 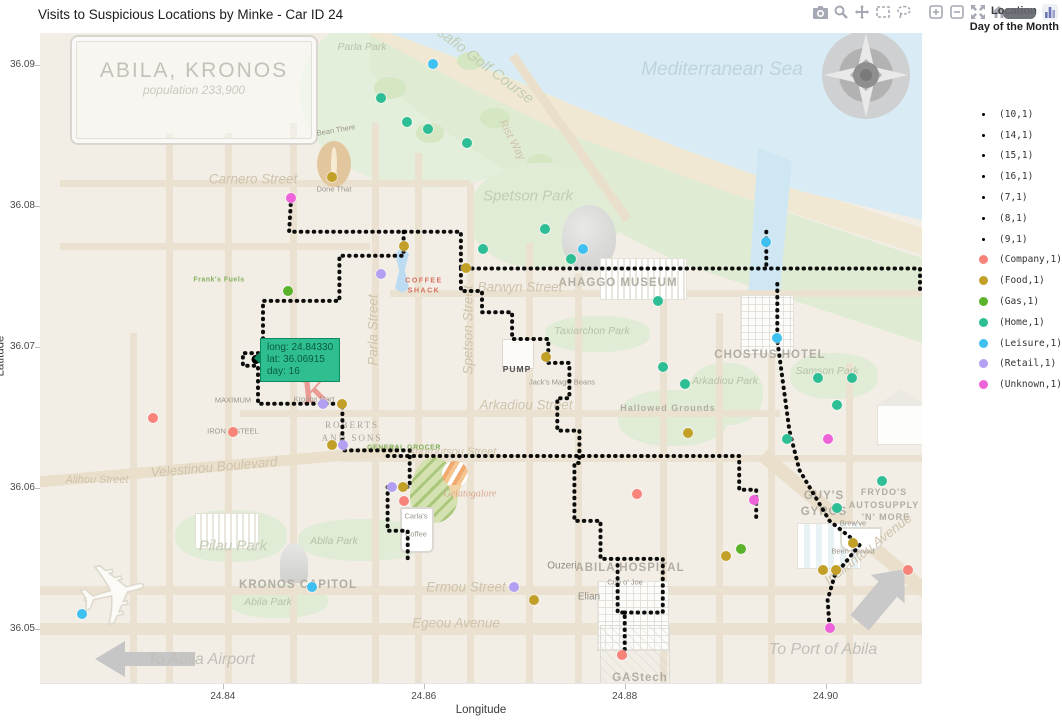 What do you see at coordinates (1018, 301) in the screenshot?
I see `legend-item: (Gas,1)` at bounding box center [1018, 301].